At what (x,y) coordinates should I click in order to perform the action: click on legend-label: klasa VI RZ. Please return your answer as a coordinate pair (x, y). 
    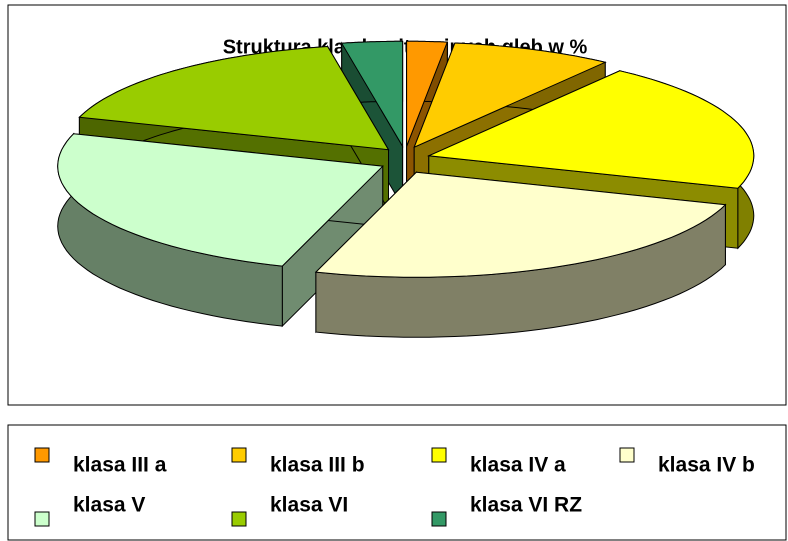
    Looking at the image, I should click on (526, 505).